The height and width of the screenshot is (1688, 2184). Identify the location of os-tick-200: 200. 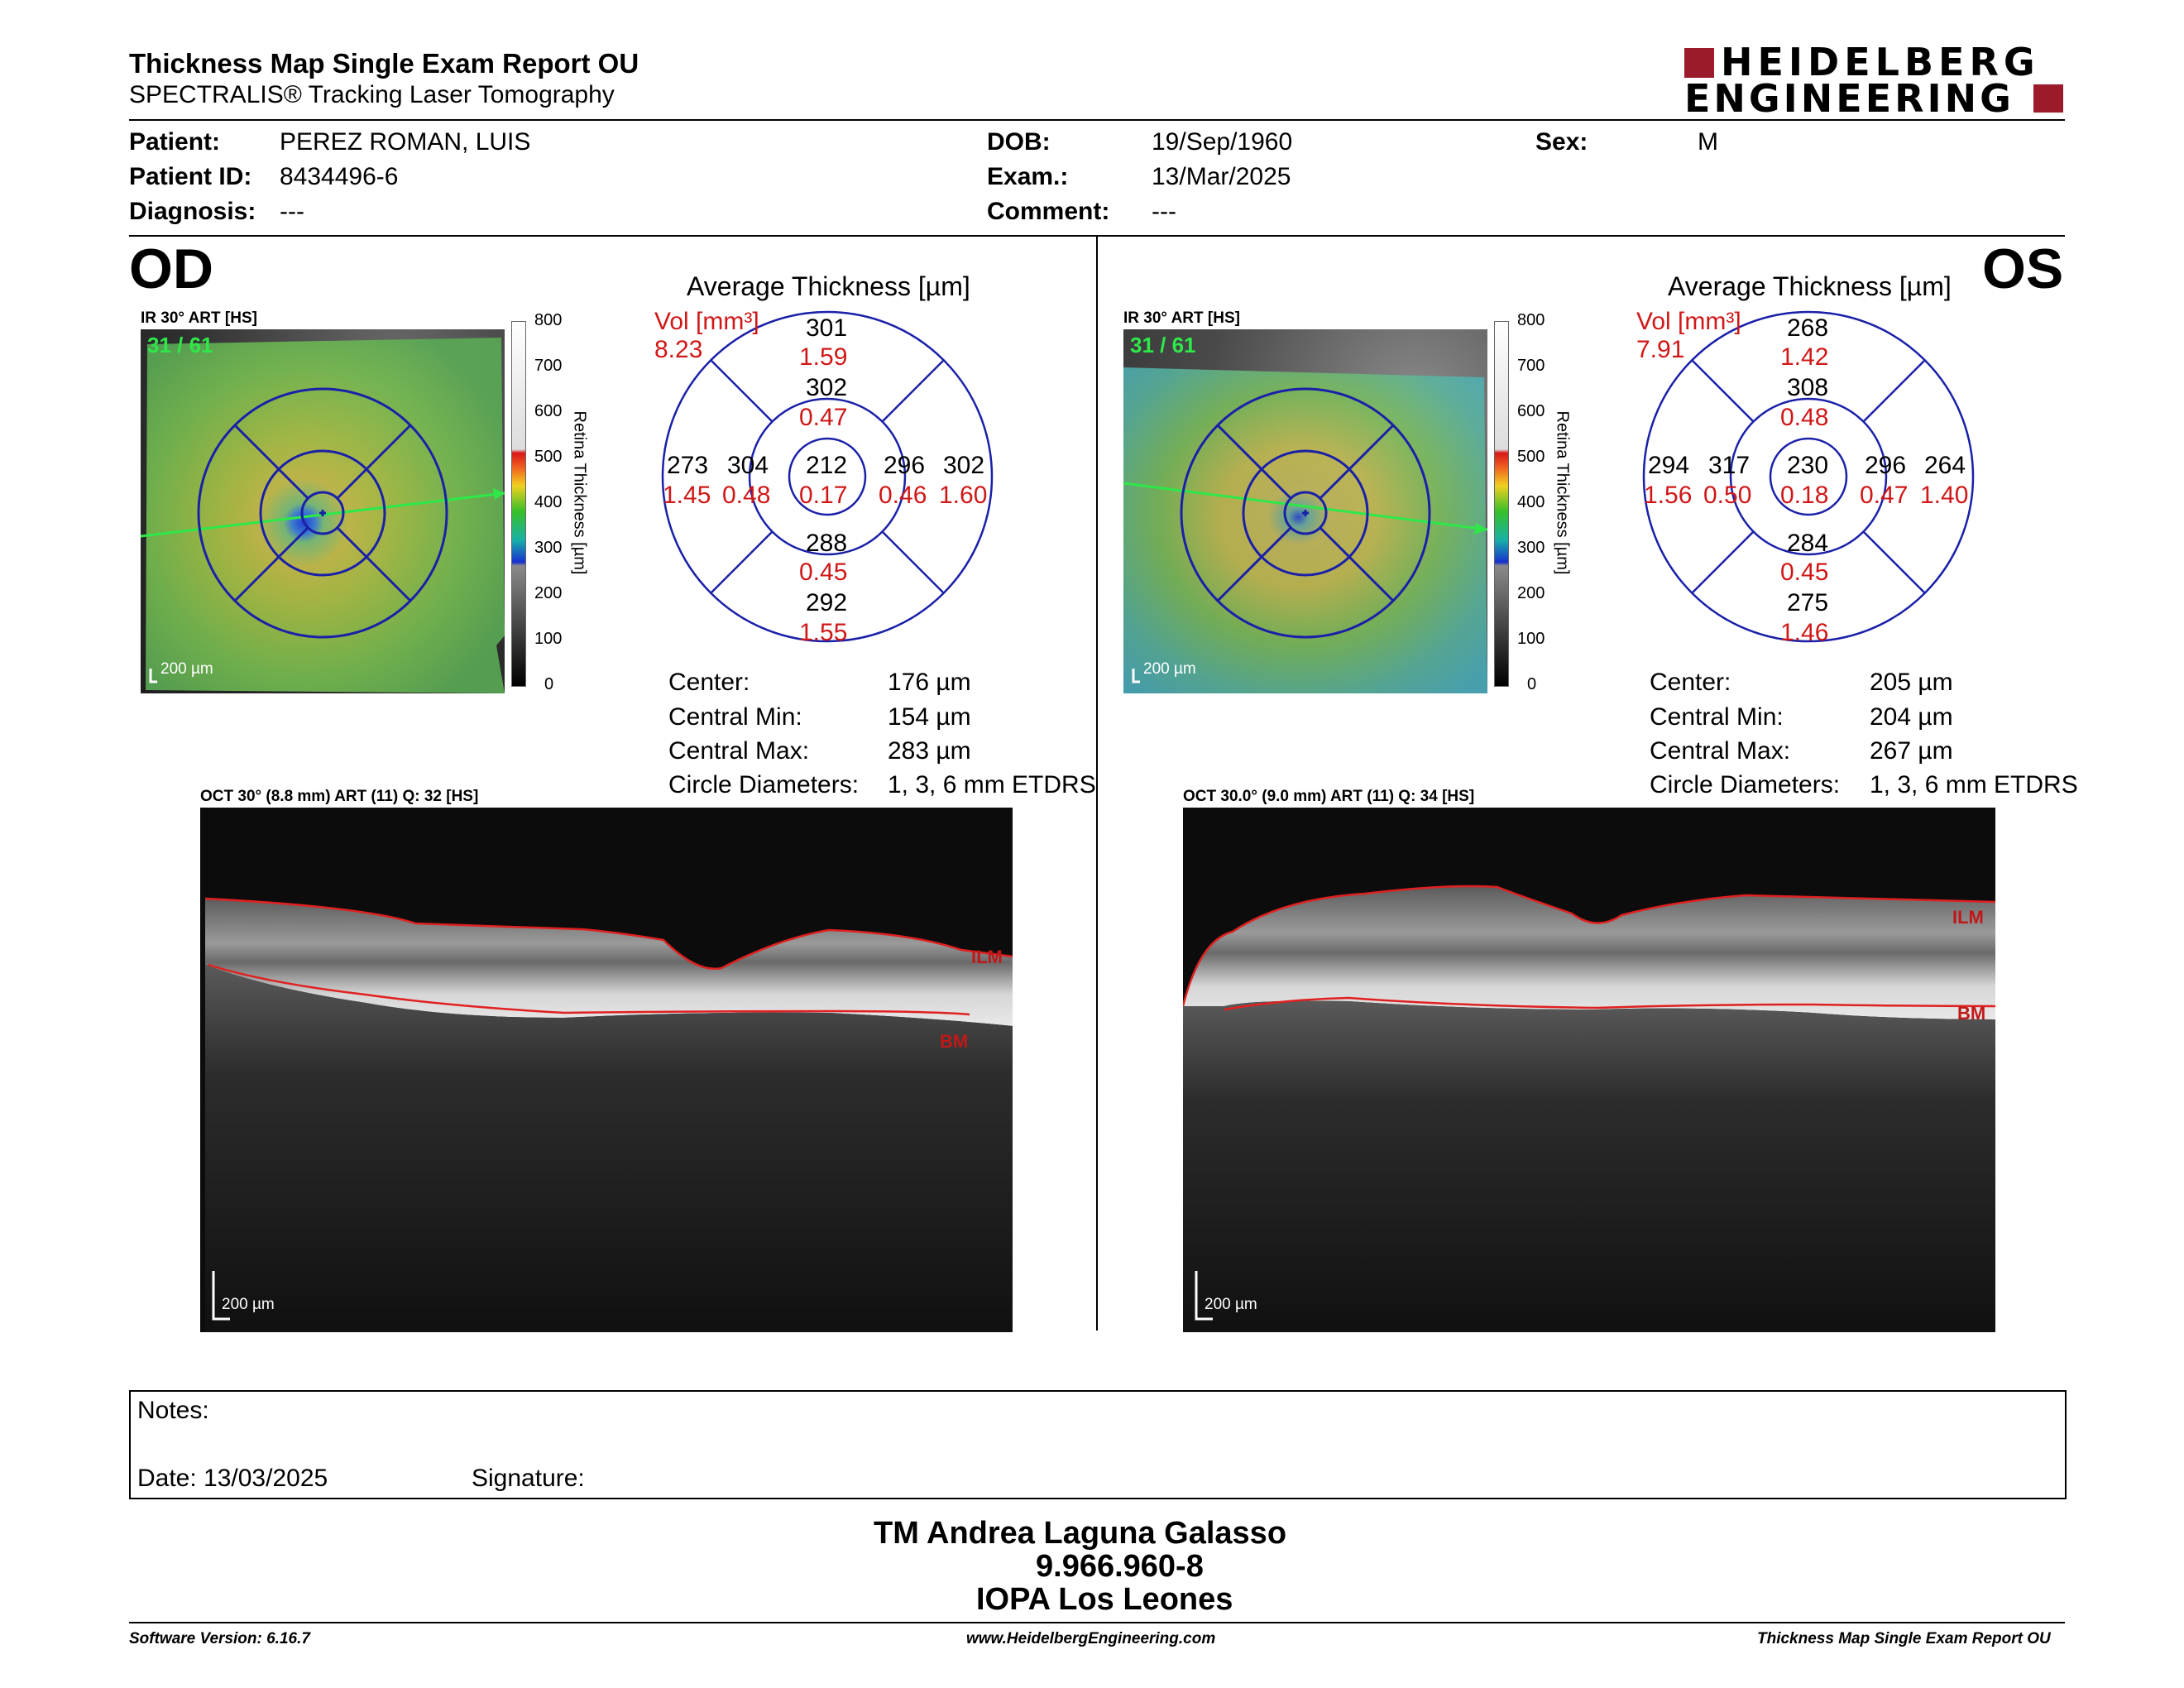
(1531, 593).